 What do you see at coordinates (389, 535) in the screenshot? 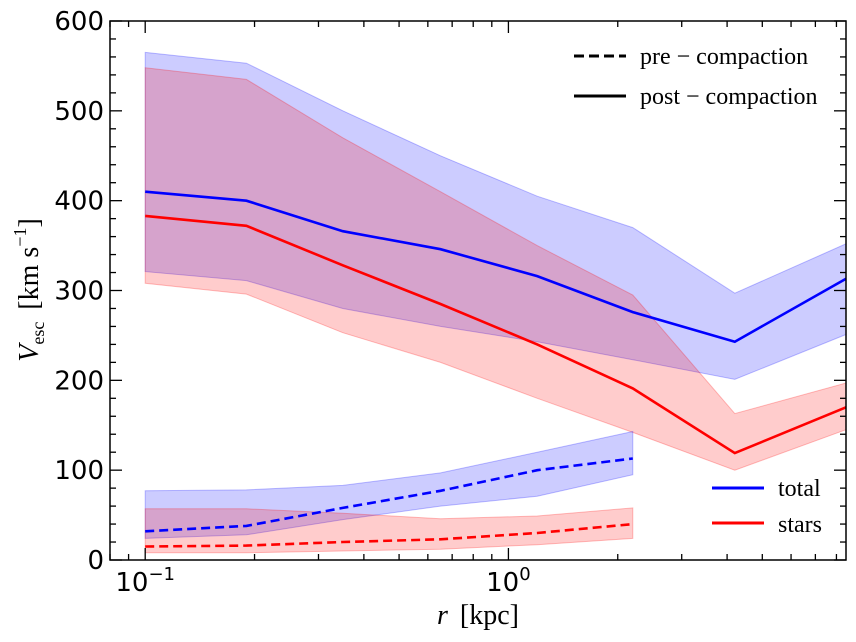
I see `line-stars-pre-compaction` at bounding box center [389, 535].